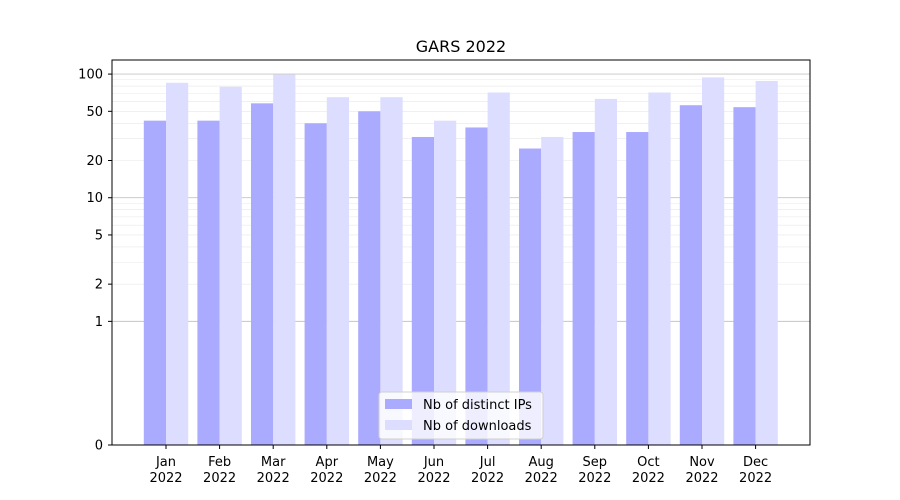 Image resolution: width=900 pixels, height=500 pixels. I want to click on y-tick-label: 50, so click(94, 112).